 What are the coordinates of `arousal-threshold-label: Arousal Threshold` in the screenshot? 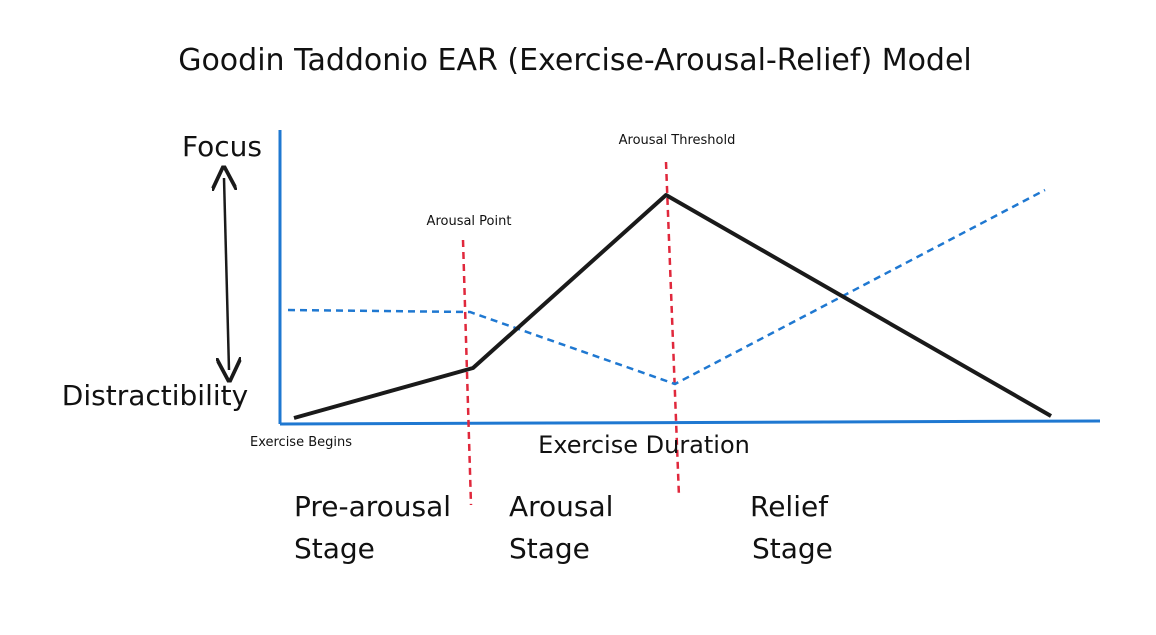 It's located at (677, 140).